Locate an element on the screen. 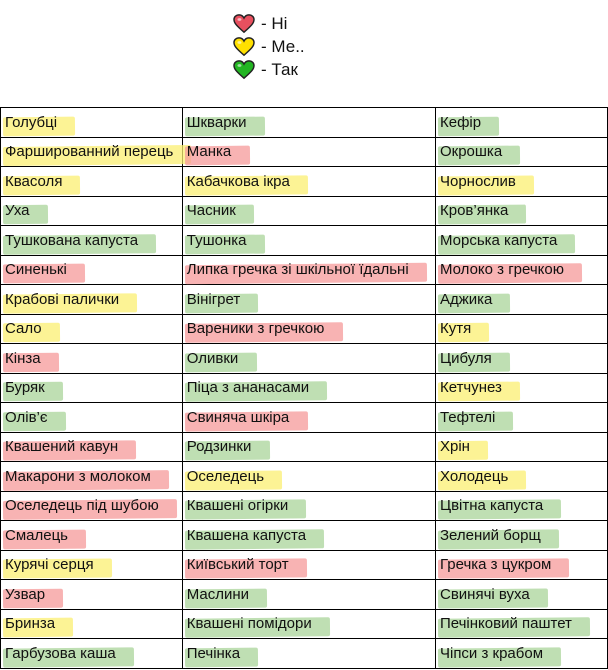 Image resolution: width=608 pixels, height=670 pixels. table-cell: Оливки is located at coordinates (308, 358).